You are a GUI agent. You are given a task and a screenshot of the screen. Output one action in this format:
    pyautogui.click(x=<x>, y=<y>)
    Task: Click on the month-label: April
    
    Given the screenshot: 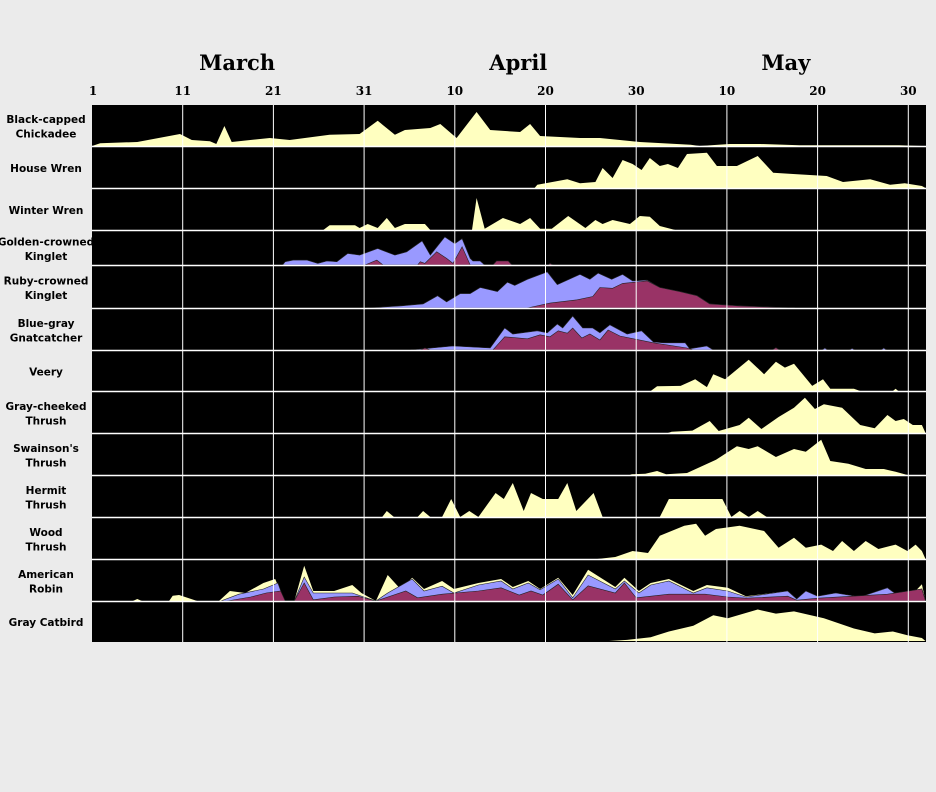 What is the action you would take?
    pyautogui.click(x=517, y=62)
    